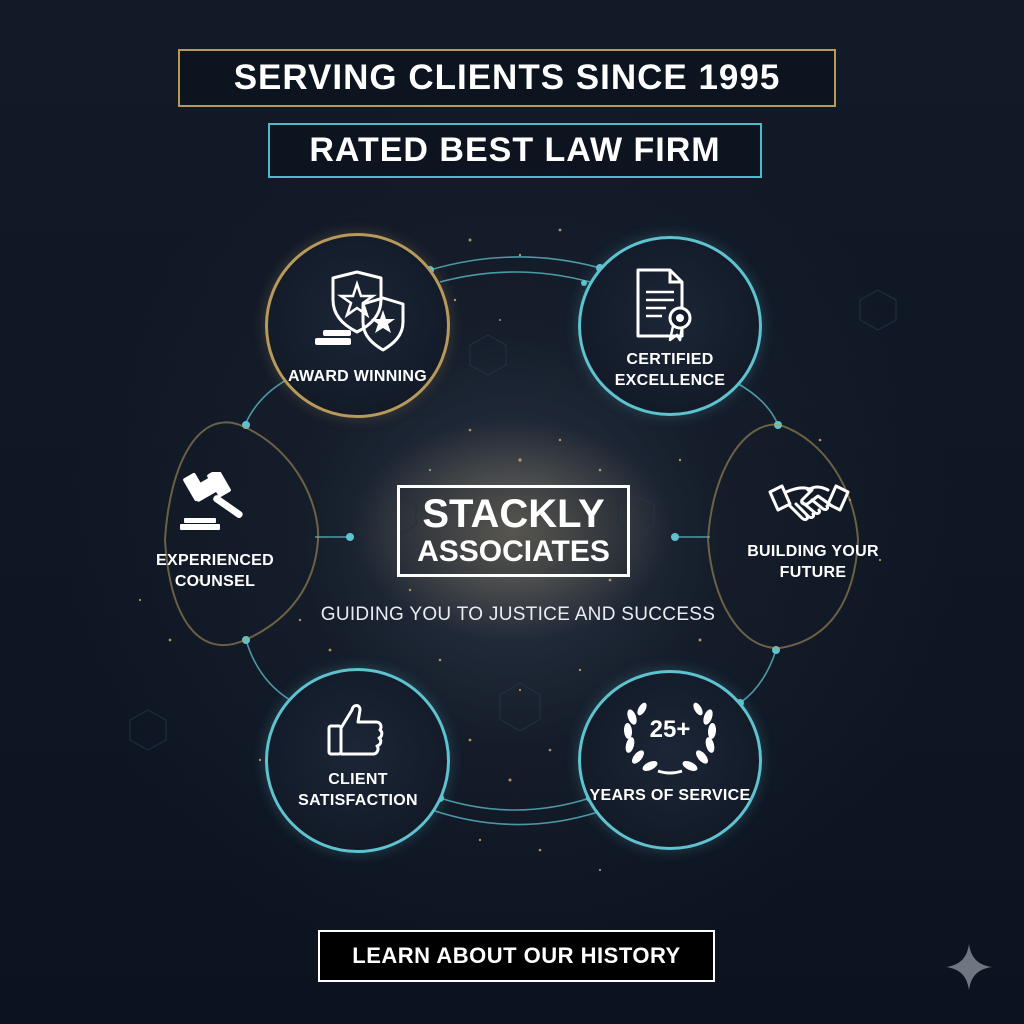  I want to click on handshake-icon, so click(809, 502).